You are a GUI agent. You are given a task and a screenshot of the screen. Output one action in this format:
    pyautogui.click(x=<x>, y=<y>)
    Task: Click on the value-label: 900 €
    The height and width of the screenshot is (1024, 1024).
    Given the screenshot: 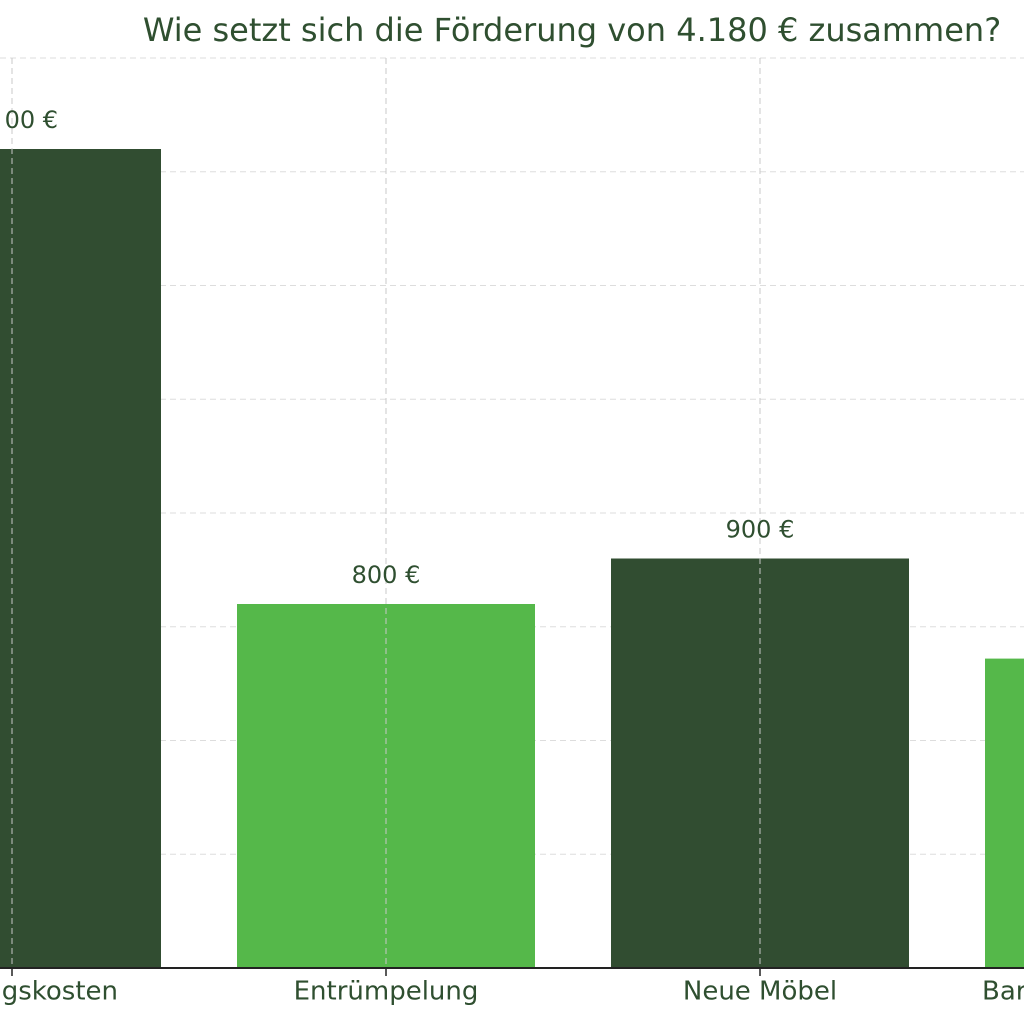 What is the action you would take?
    pyautogui.click(x=760, y=530)
    